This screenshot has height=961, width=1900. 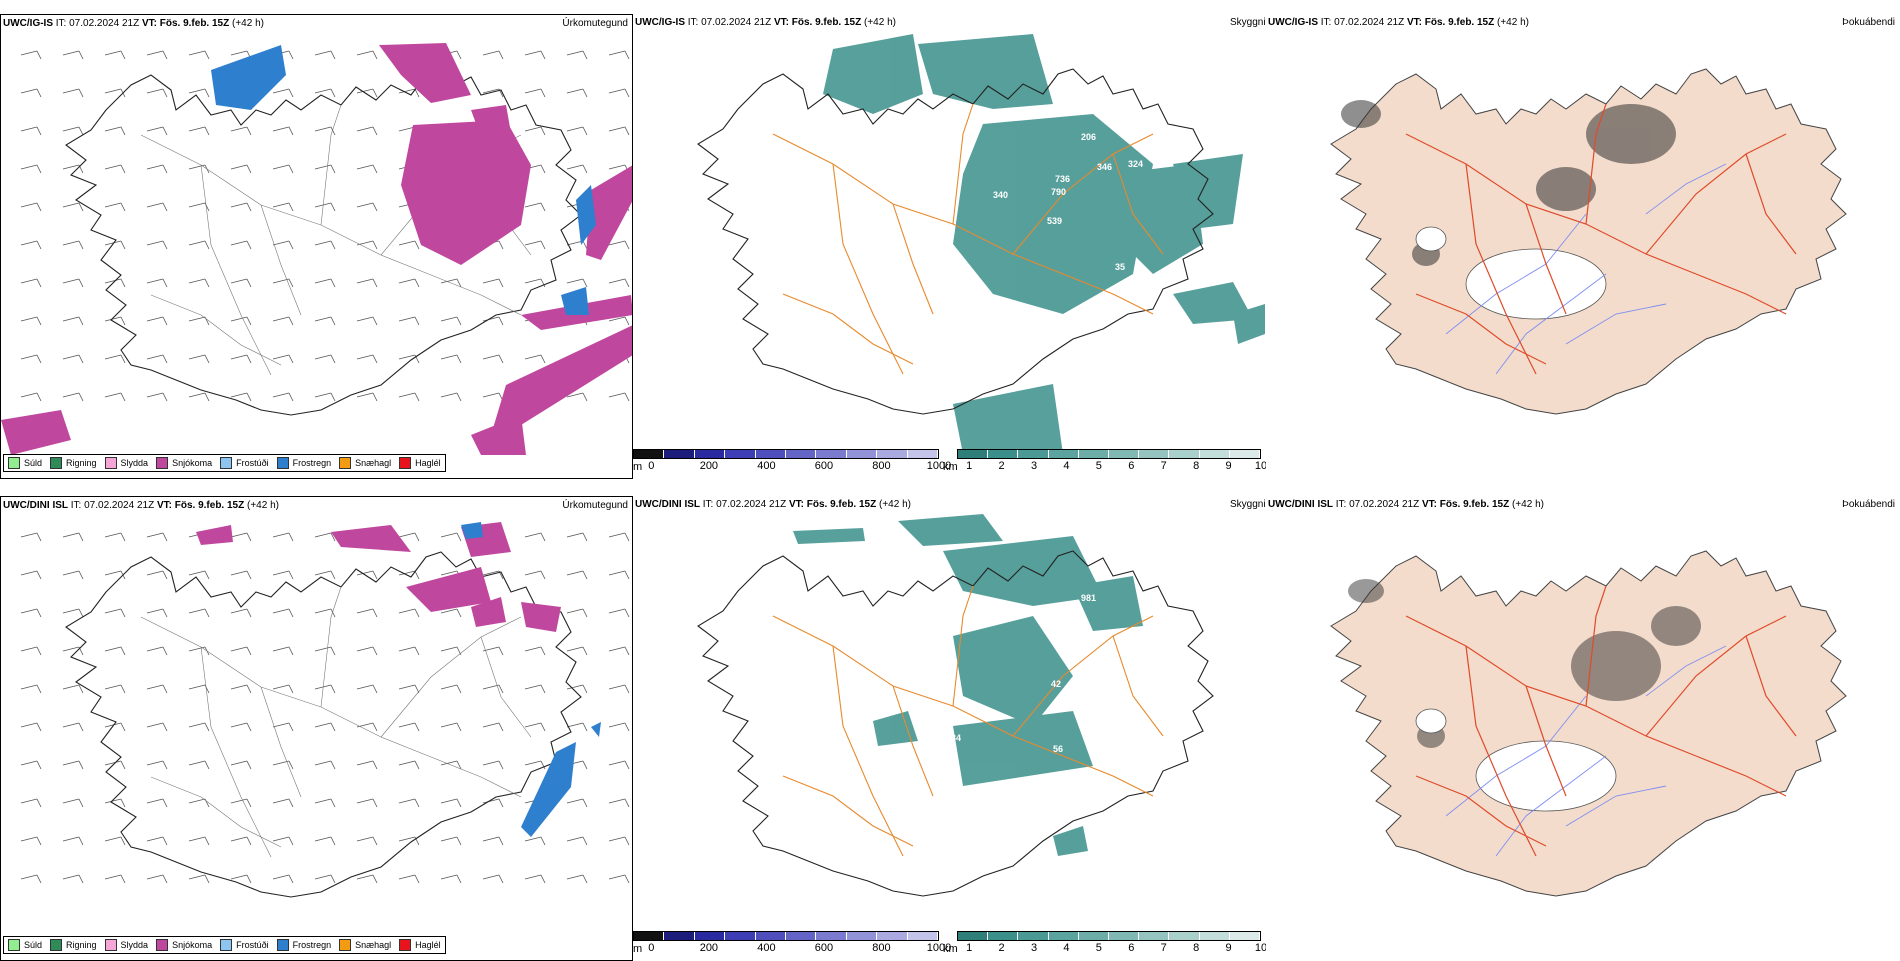 I want to click on colorbar-tick: 9, so click(x=1228, y=466).